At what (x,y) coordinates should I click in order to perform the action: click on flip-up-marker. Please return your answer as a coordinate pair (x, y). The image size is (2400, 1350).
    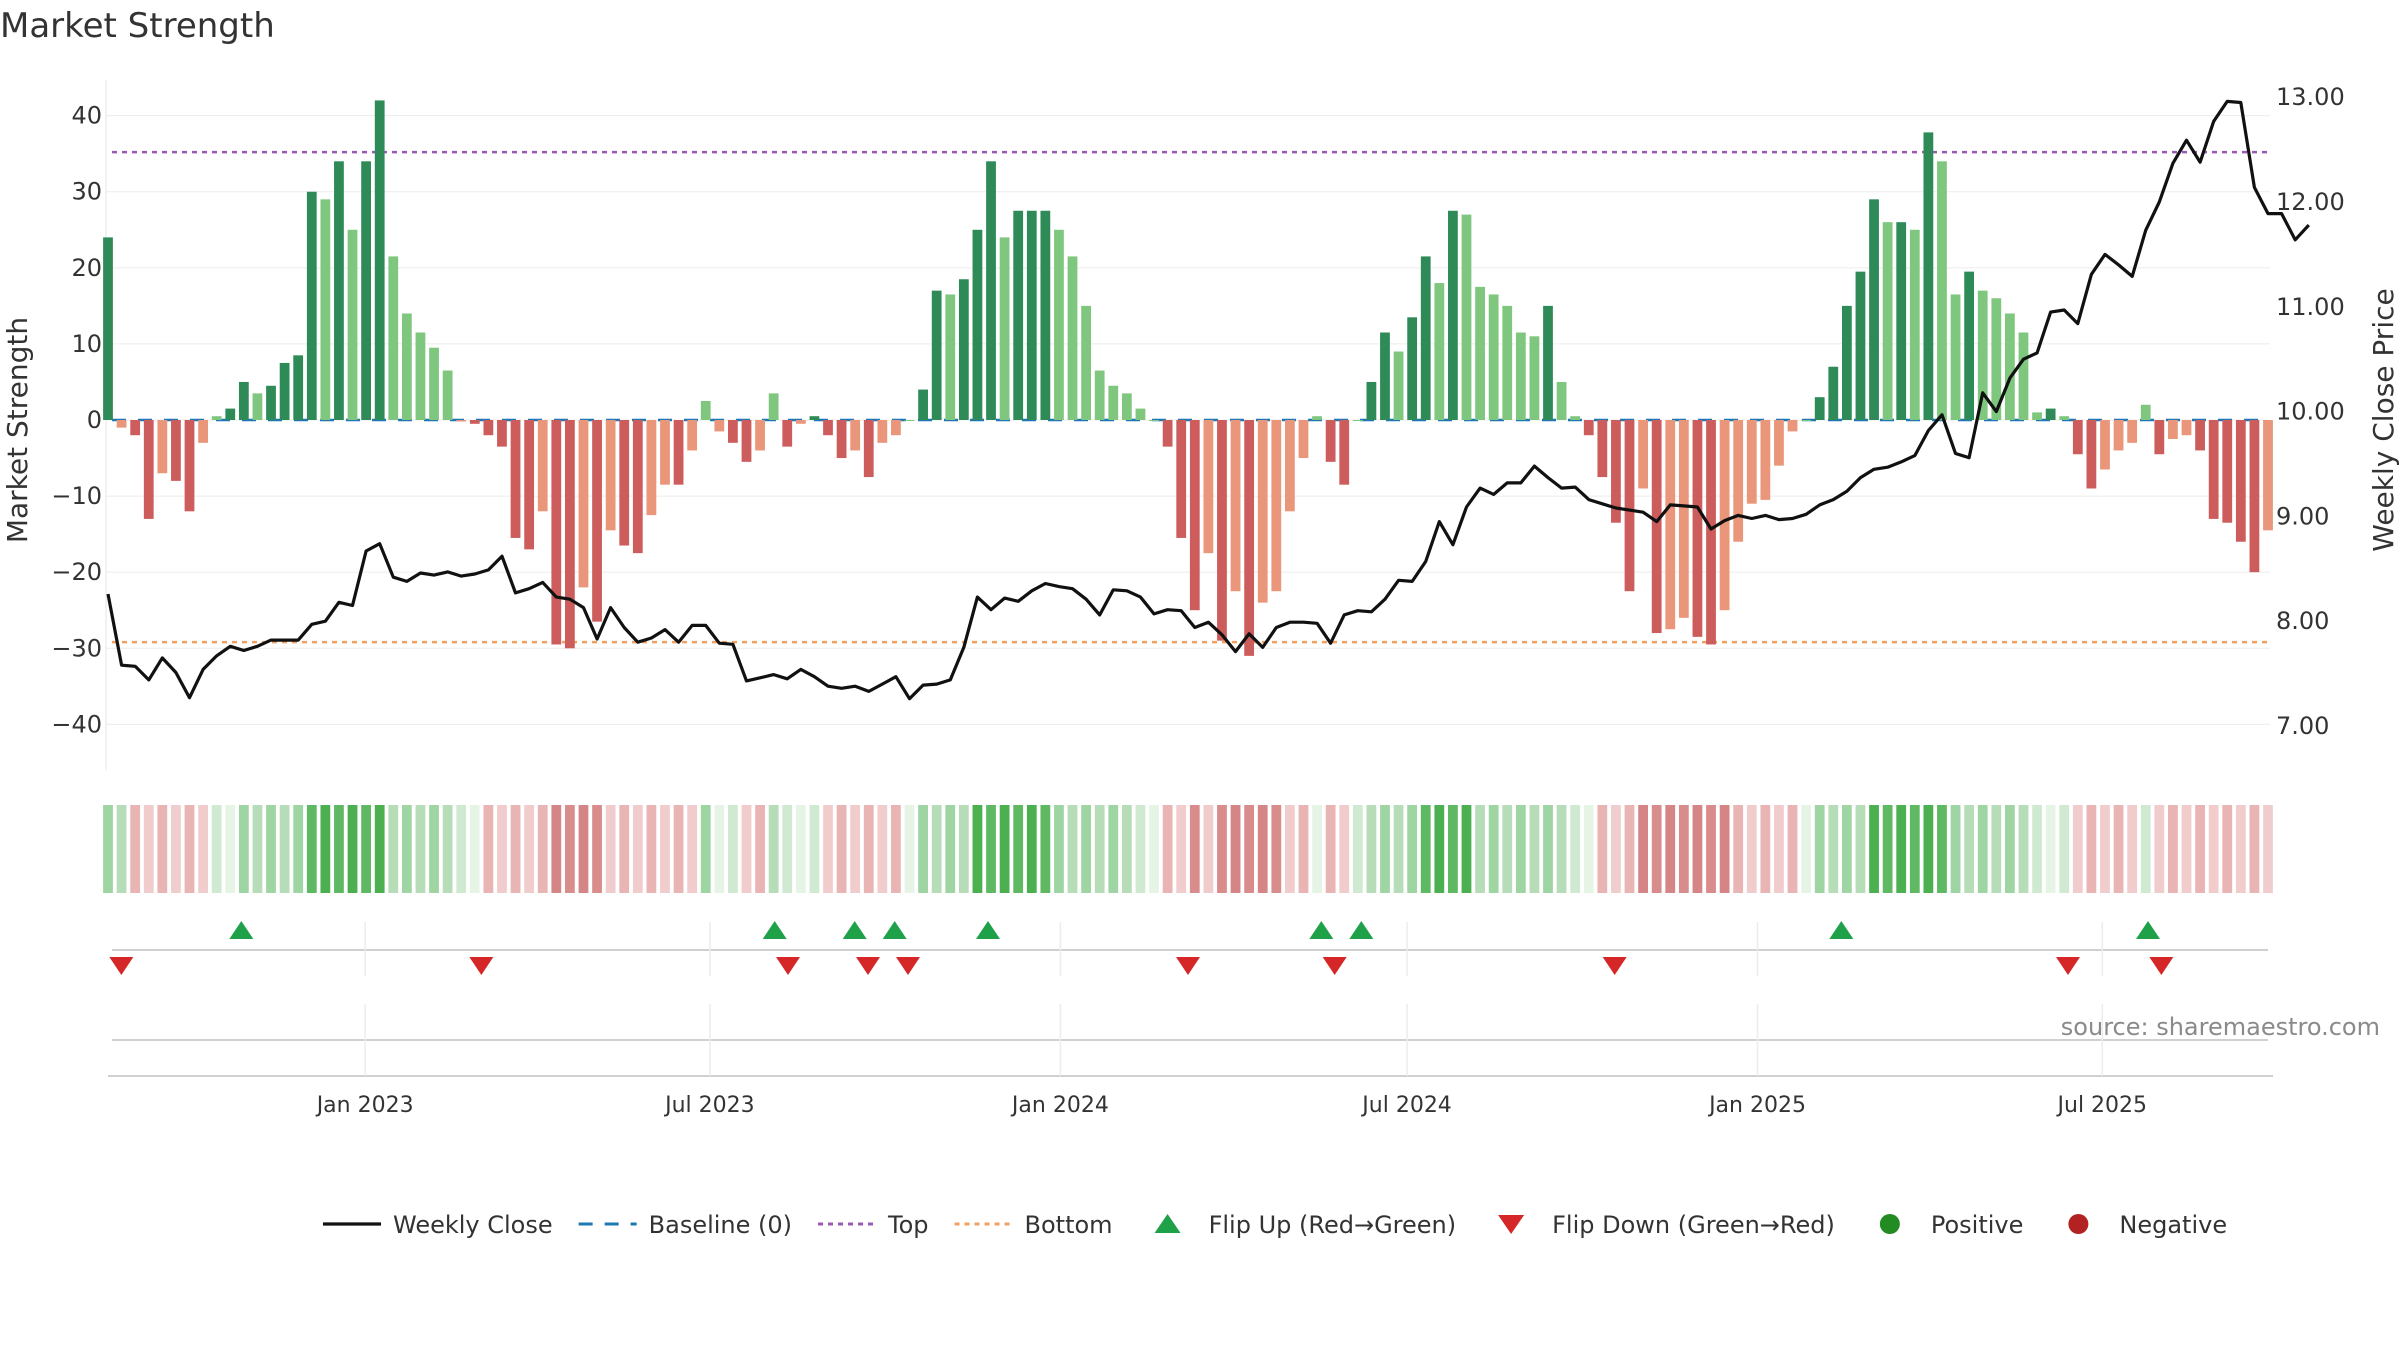
    Looking at the image, I should click on (2148, 930).